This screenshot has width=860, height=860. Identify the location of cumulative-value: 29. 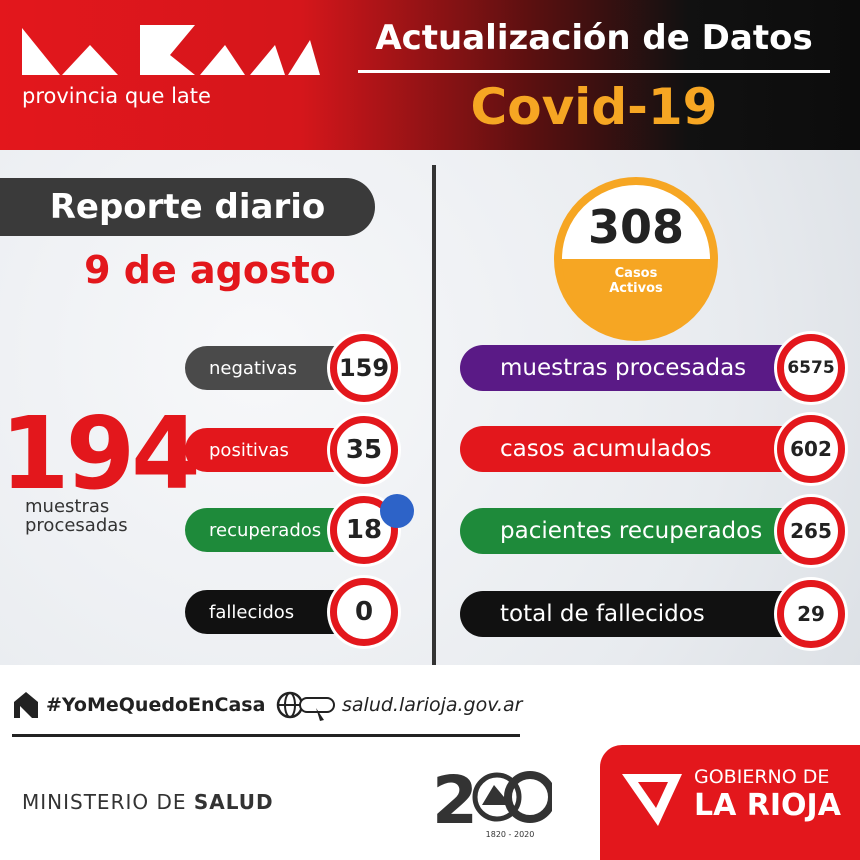
(811, 614).